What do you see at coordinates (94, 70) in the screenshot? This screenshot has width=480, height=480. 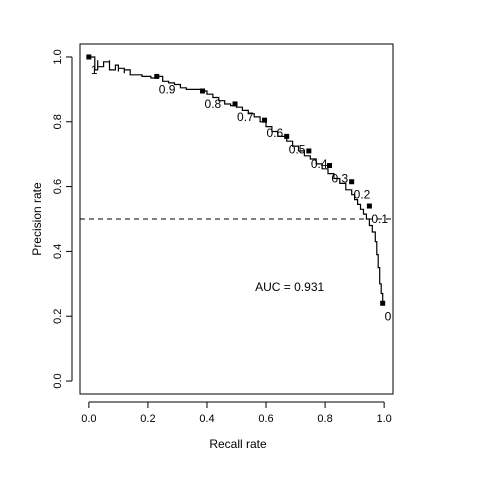 I see `threshold-label: 1` at bounding box center [94, 70].